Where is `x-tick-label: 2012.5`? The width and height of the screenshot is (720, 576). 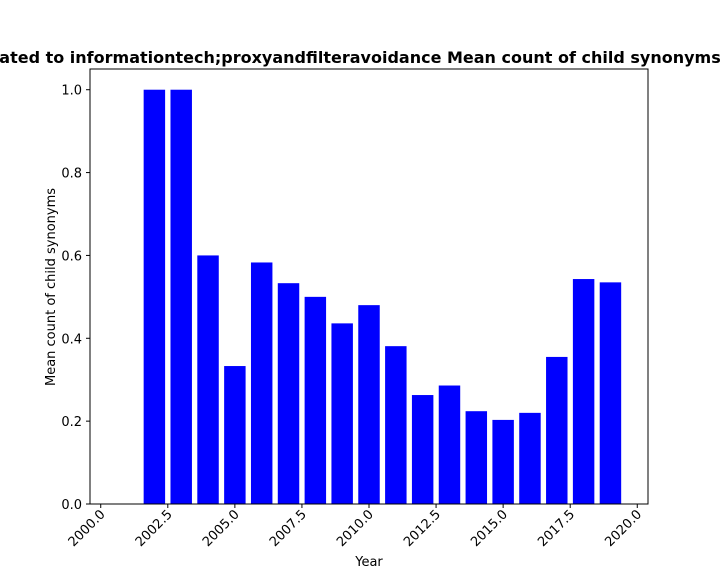
x-tick-label: 2012.5 is located at coordinates (422, 528).